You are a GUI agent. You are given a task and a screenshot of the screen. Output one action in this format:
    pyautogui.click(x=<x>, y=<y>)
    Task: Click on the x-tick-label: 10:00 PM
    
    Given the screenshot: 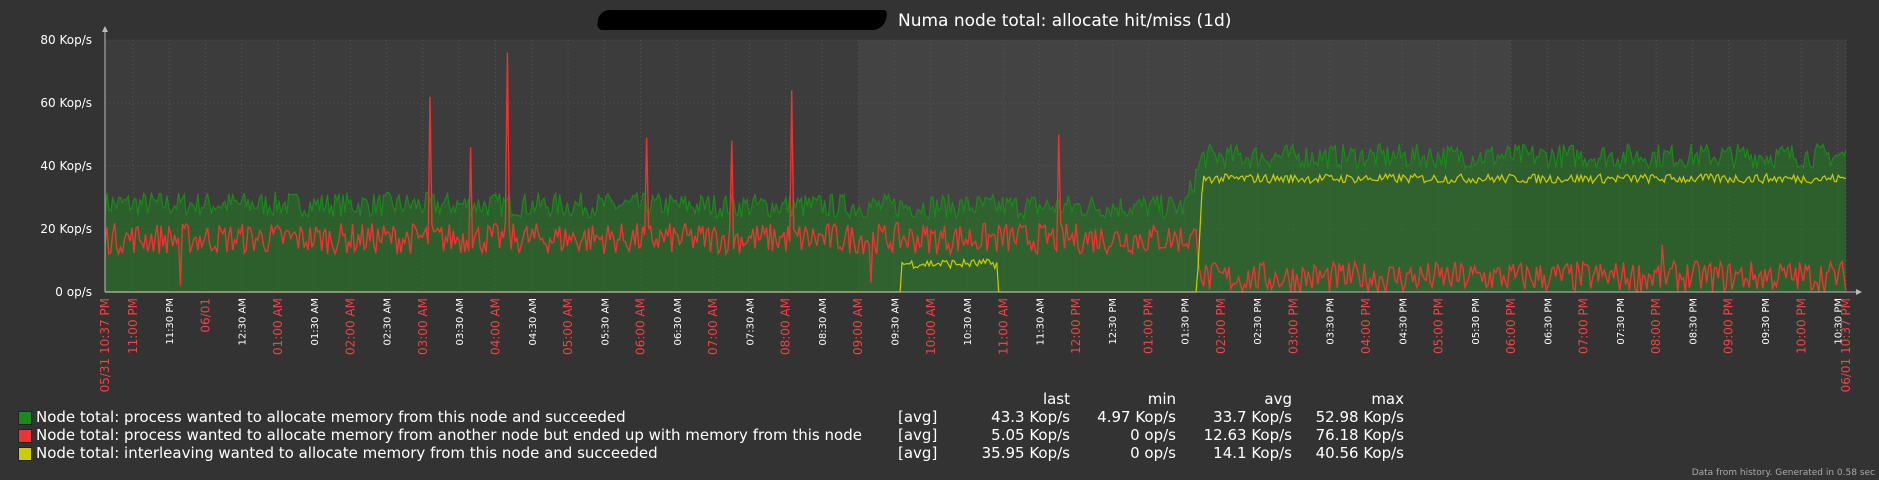 What is the action you would take?
    pyautogui.click(x=1801, y=326)
    